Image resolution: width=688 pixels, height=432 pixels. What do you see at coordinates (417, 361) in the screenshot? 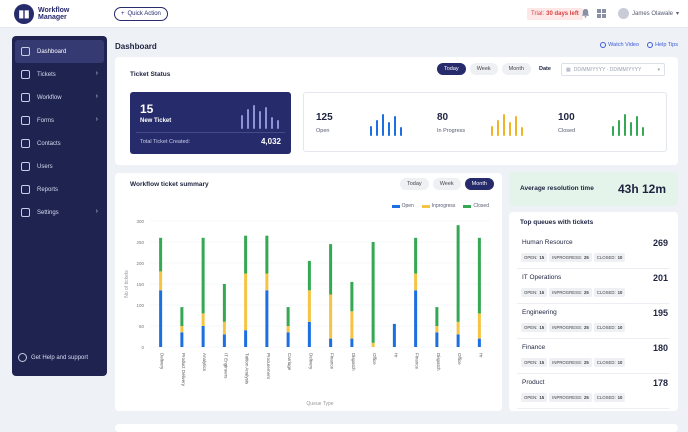
I see `x-tick-label: Finance` at bounding box center [417, 361].